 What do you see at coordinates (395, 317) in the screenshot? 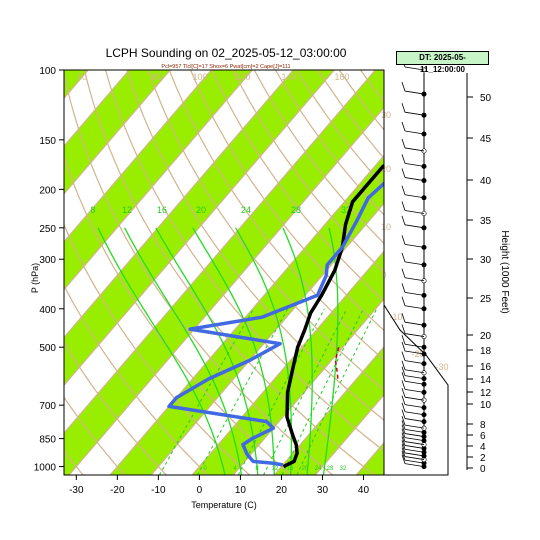
I see `adiabat-label: -10` at bounding box center [395, 317].